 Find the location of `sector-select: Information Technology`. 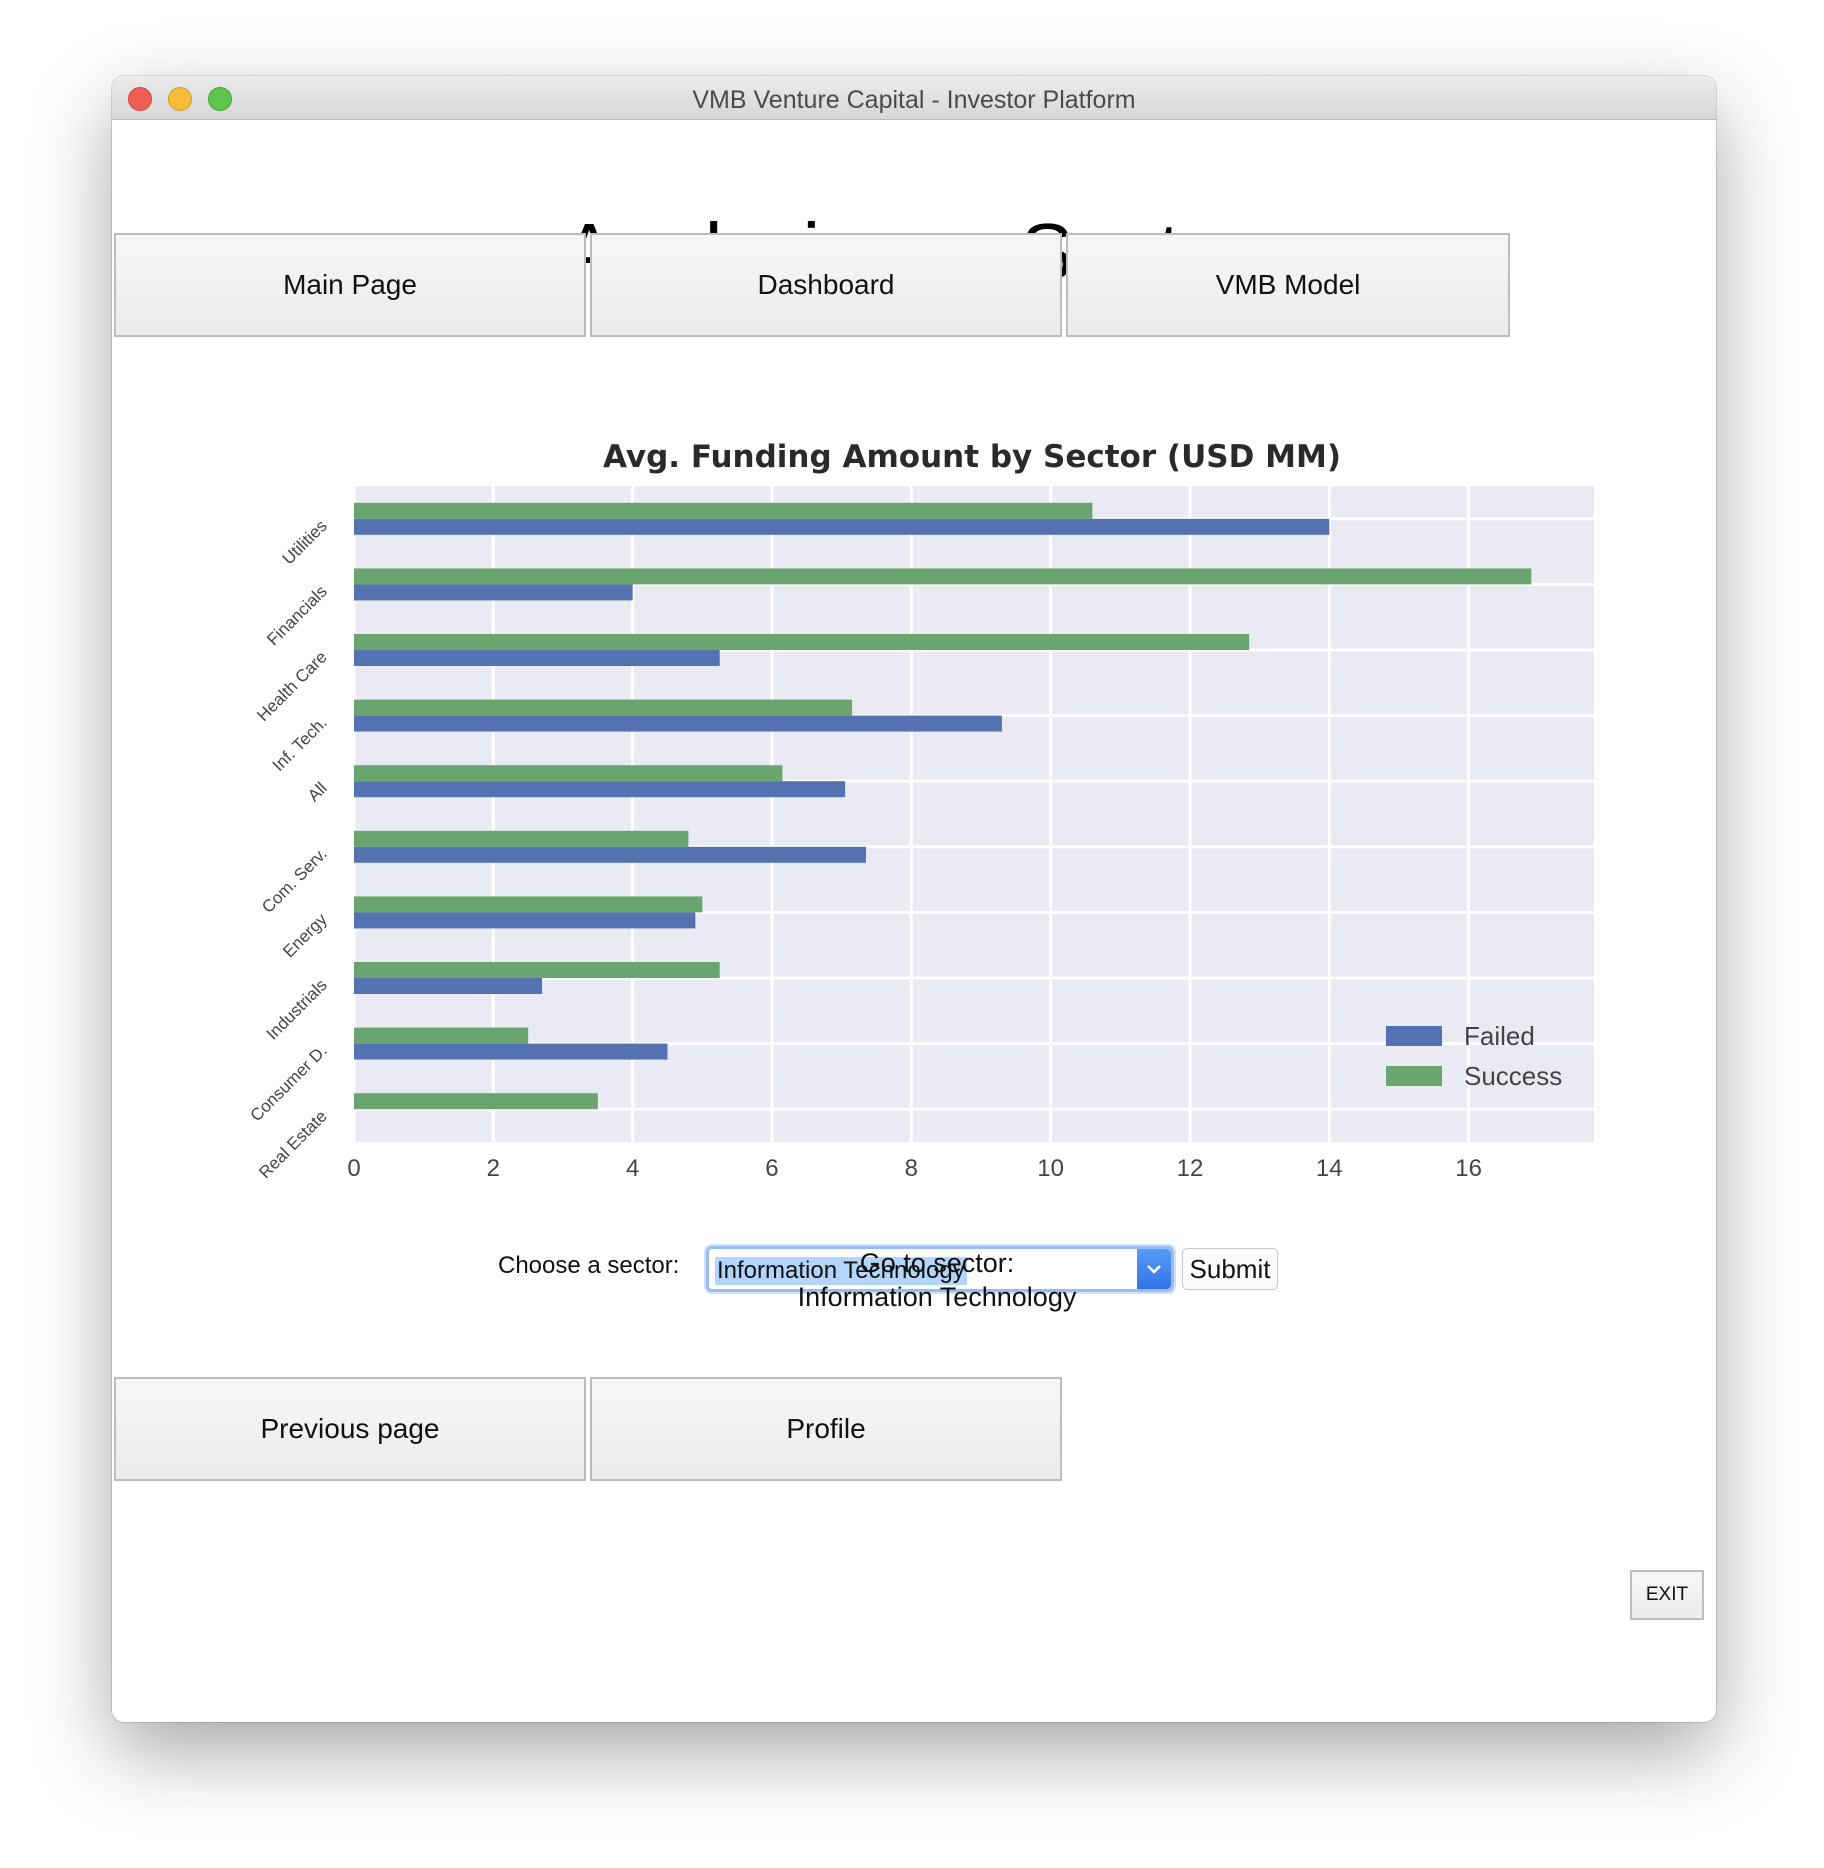

sector-select: Information Technology is located at coordinates (940, 1269).